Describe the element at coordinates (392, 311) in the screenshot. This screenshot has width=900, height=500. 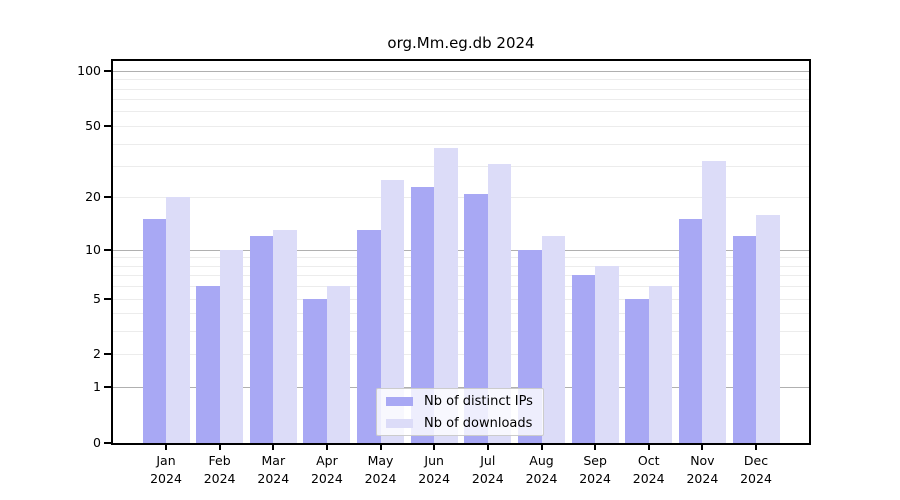
I see `bar-nb-of-downloads-may` at that location.